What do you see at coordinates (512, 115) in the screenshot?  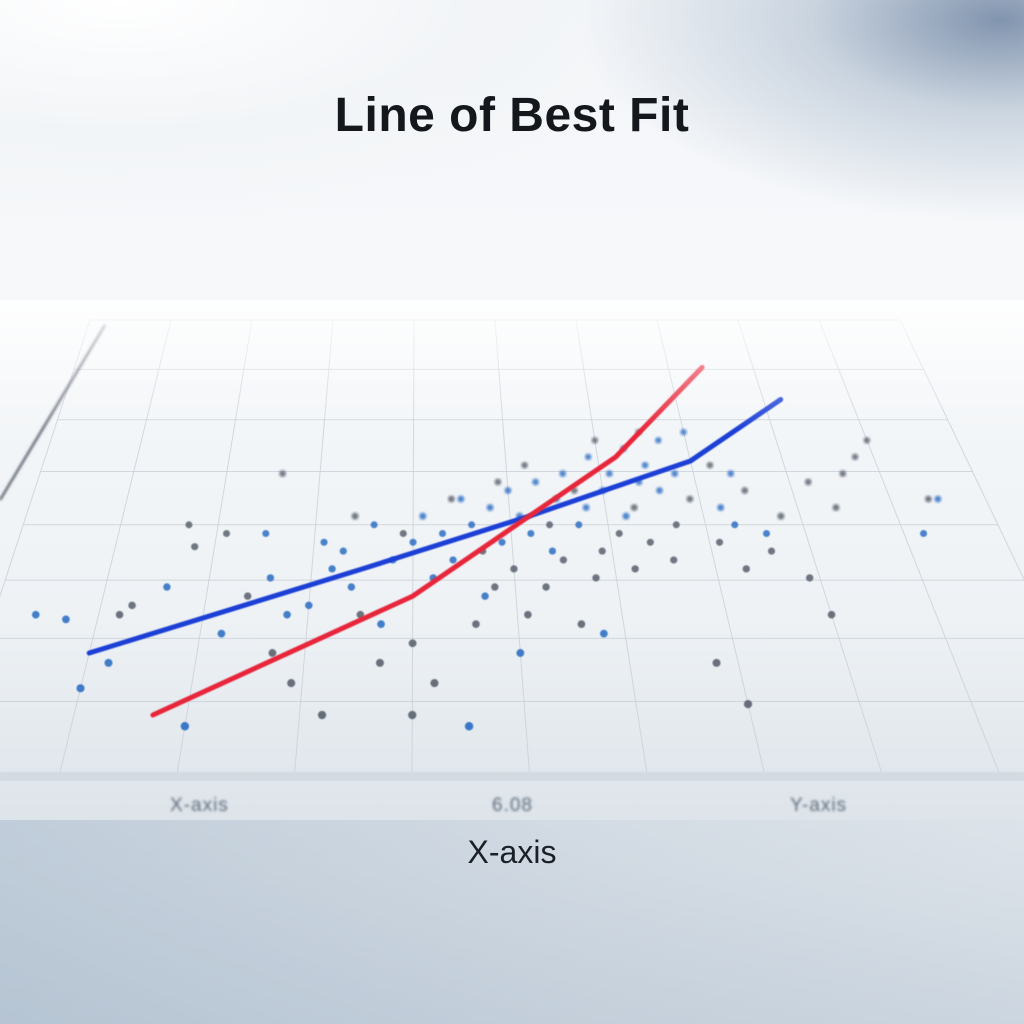 I see `chart-title: Line of Best Fit` at bounding box center [512, 115].